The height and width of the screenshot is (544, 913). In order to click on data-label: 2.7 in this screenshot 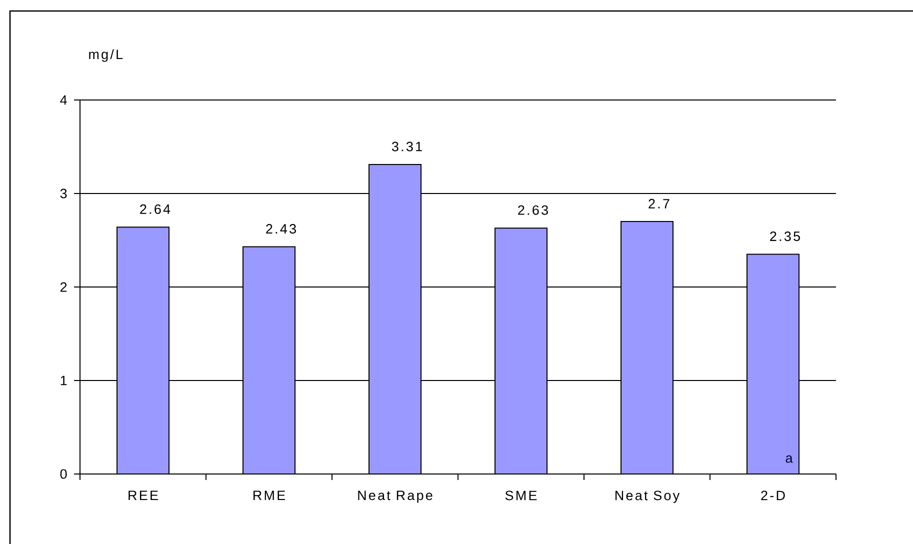, I will do `click(659, 203)`.